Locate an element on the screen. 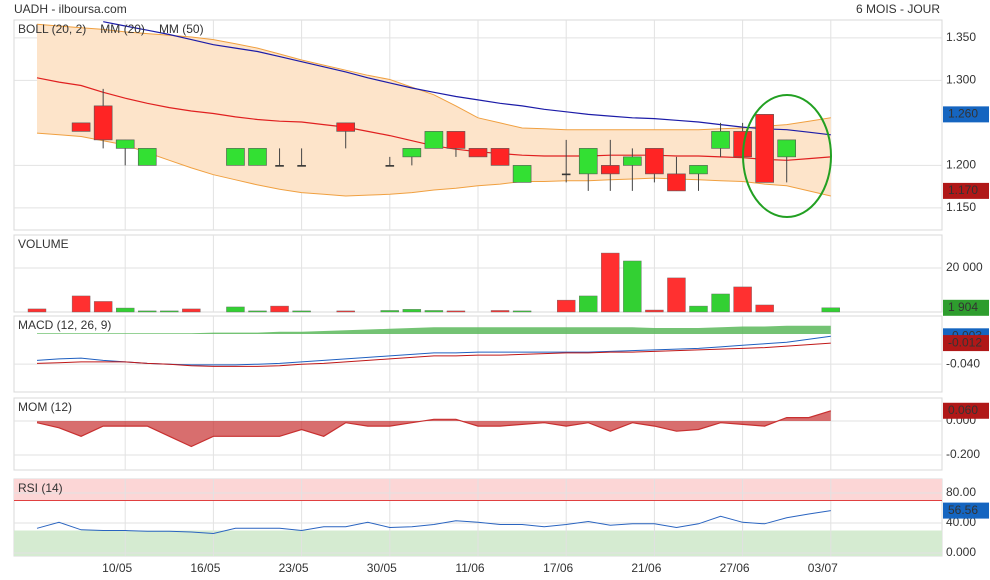 The width and height of the screenshot is (990, 580). macd-histogram is located at coordinates (434, 330).